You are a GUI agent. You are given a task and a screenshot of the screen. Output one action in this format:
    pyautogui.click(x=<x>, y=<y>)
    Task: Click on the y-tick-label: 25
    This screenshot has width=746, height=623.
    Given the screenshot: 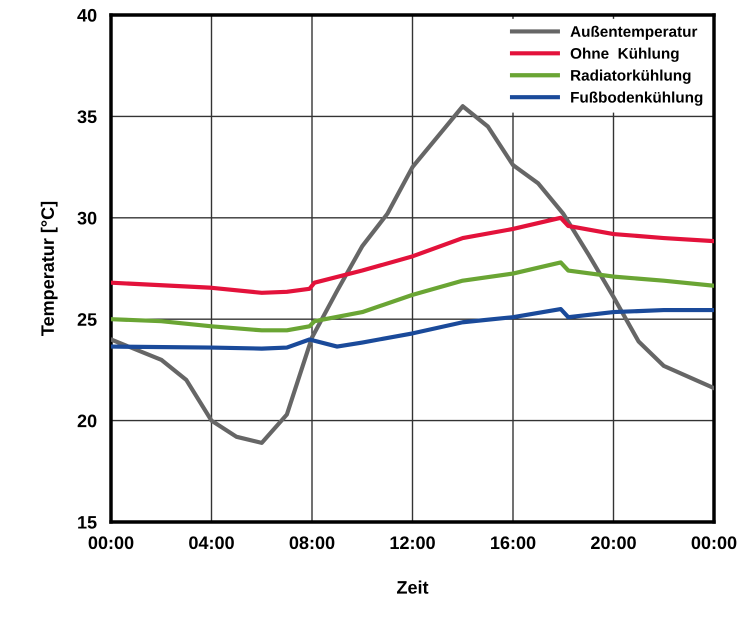 What is the action you would take?
    pyautogui.click(x=87, y=319)
    